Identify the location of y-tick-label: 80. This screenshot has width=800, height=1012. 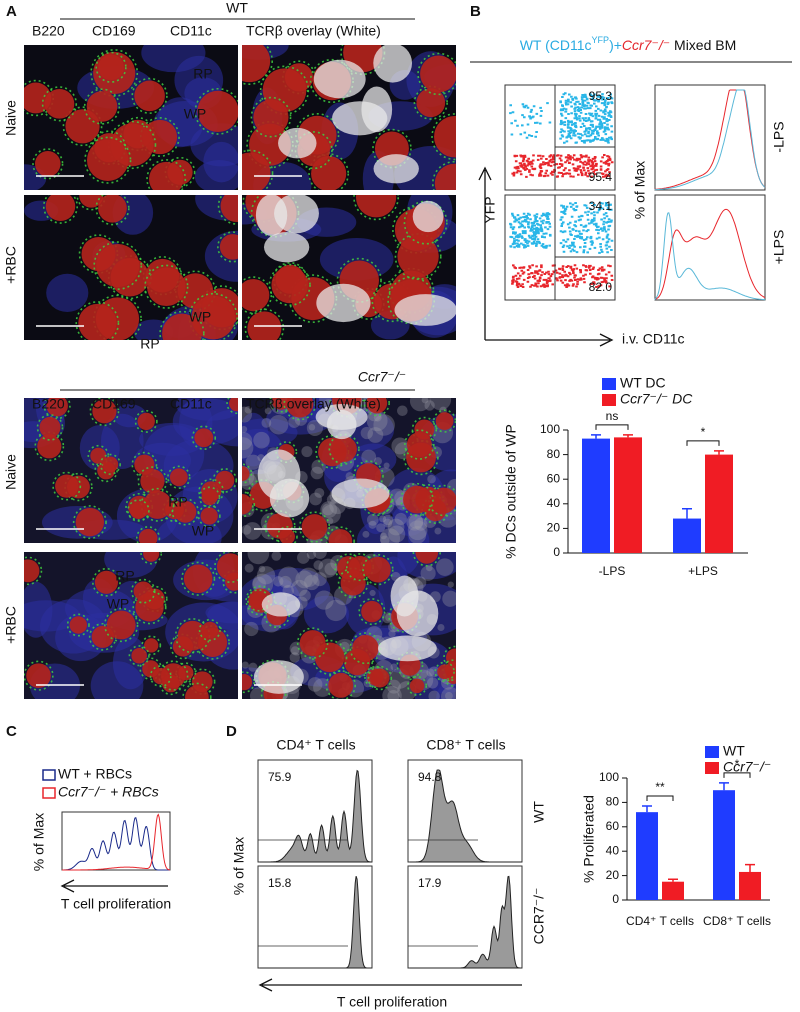
(554, 454).